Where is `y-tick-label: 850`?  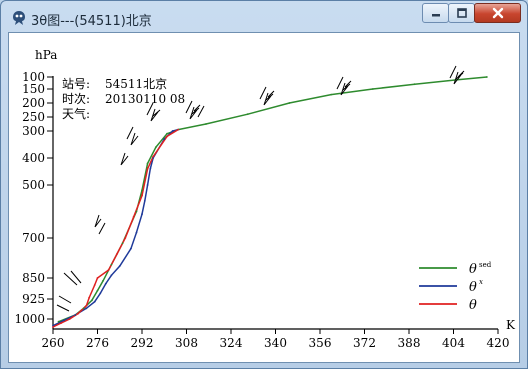
y-tick-label: 850 is located at coordinates (33, 278).